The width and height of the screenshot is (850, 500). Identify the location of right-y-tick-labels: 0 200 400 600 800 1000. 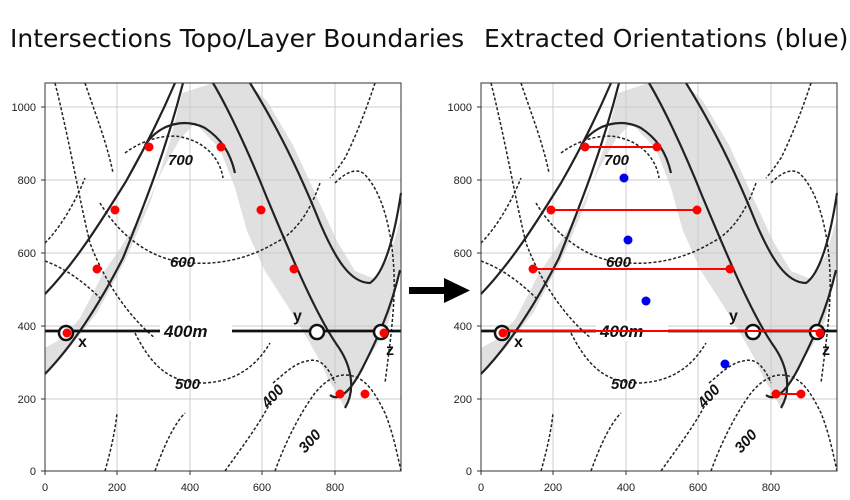
(460, 290).